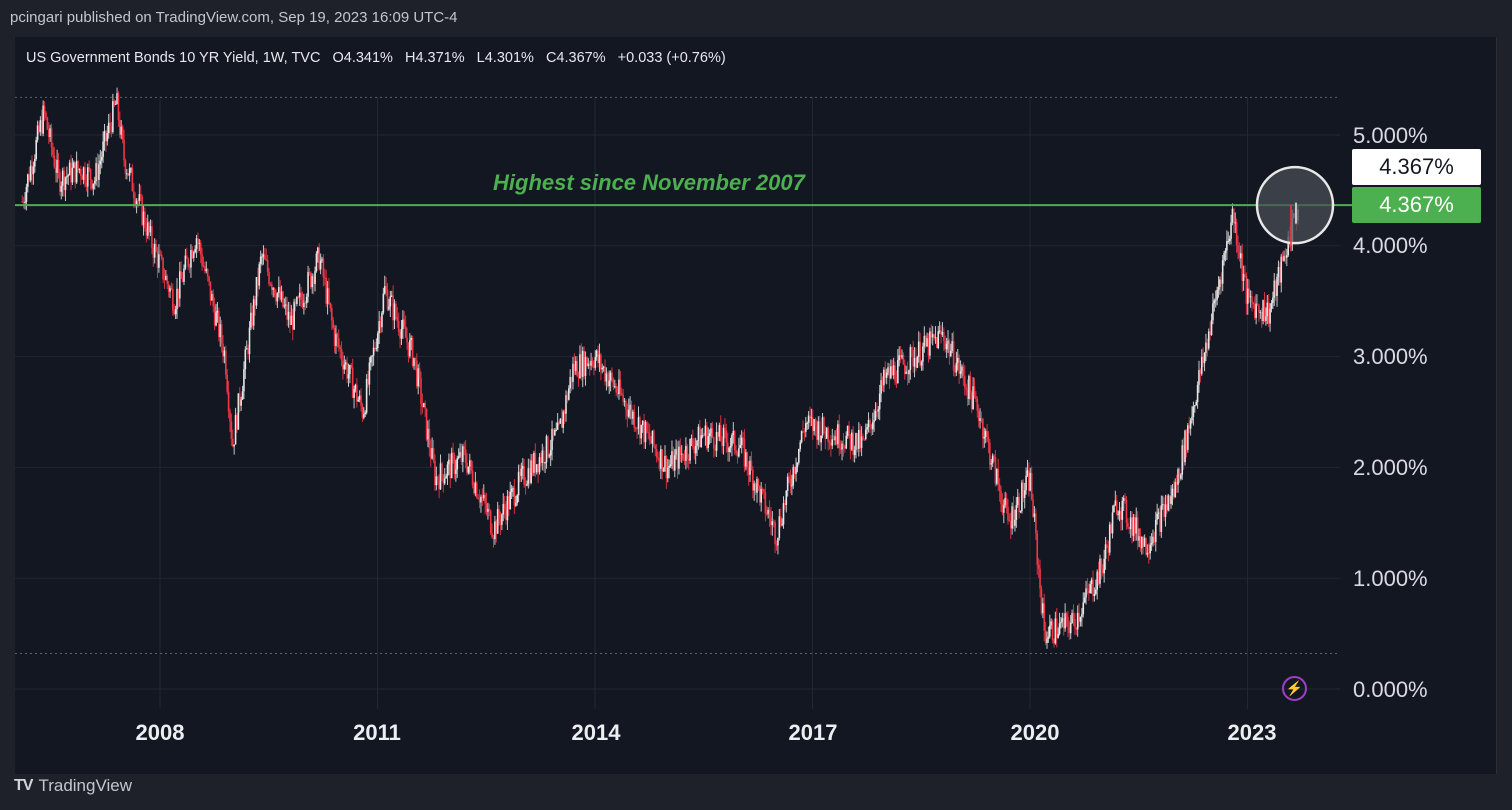 Image resolution: width=1512 pixels, height=810 pixels. Describe the element at coordinates (1390, 356) in the screenshot. I see `y-tick-label: 3.000%` at that location.